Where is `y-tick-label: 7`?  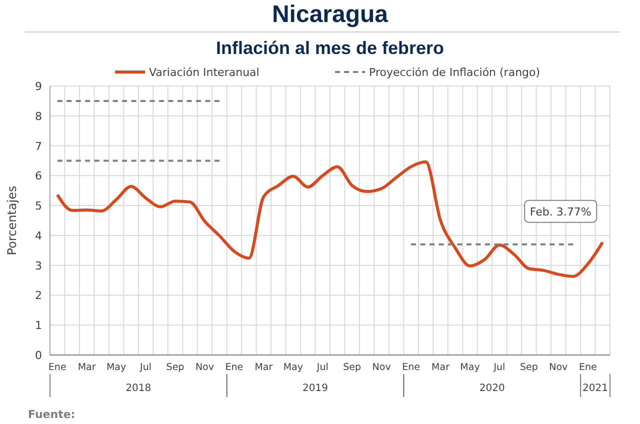
y-tick-label: 7 is located at coordinates (38, 146).